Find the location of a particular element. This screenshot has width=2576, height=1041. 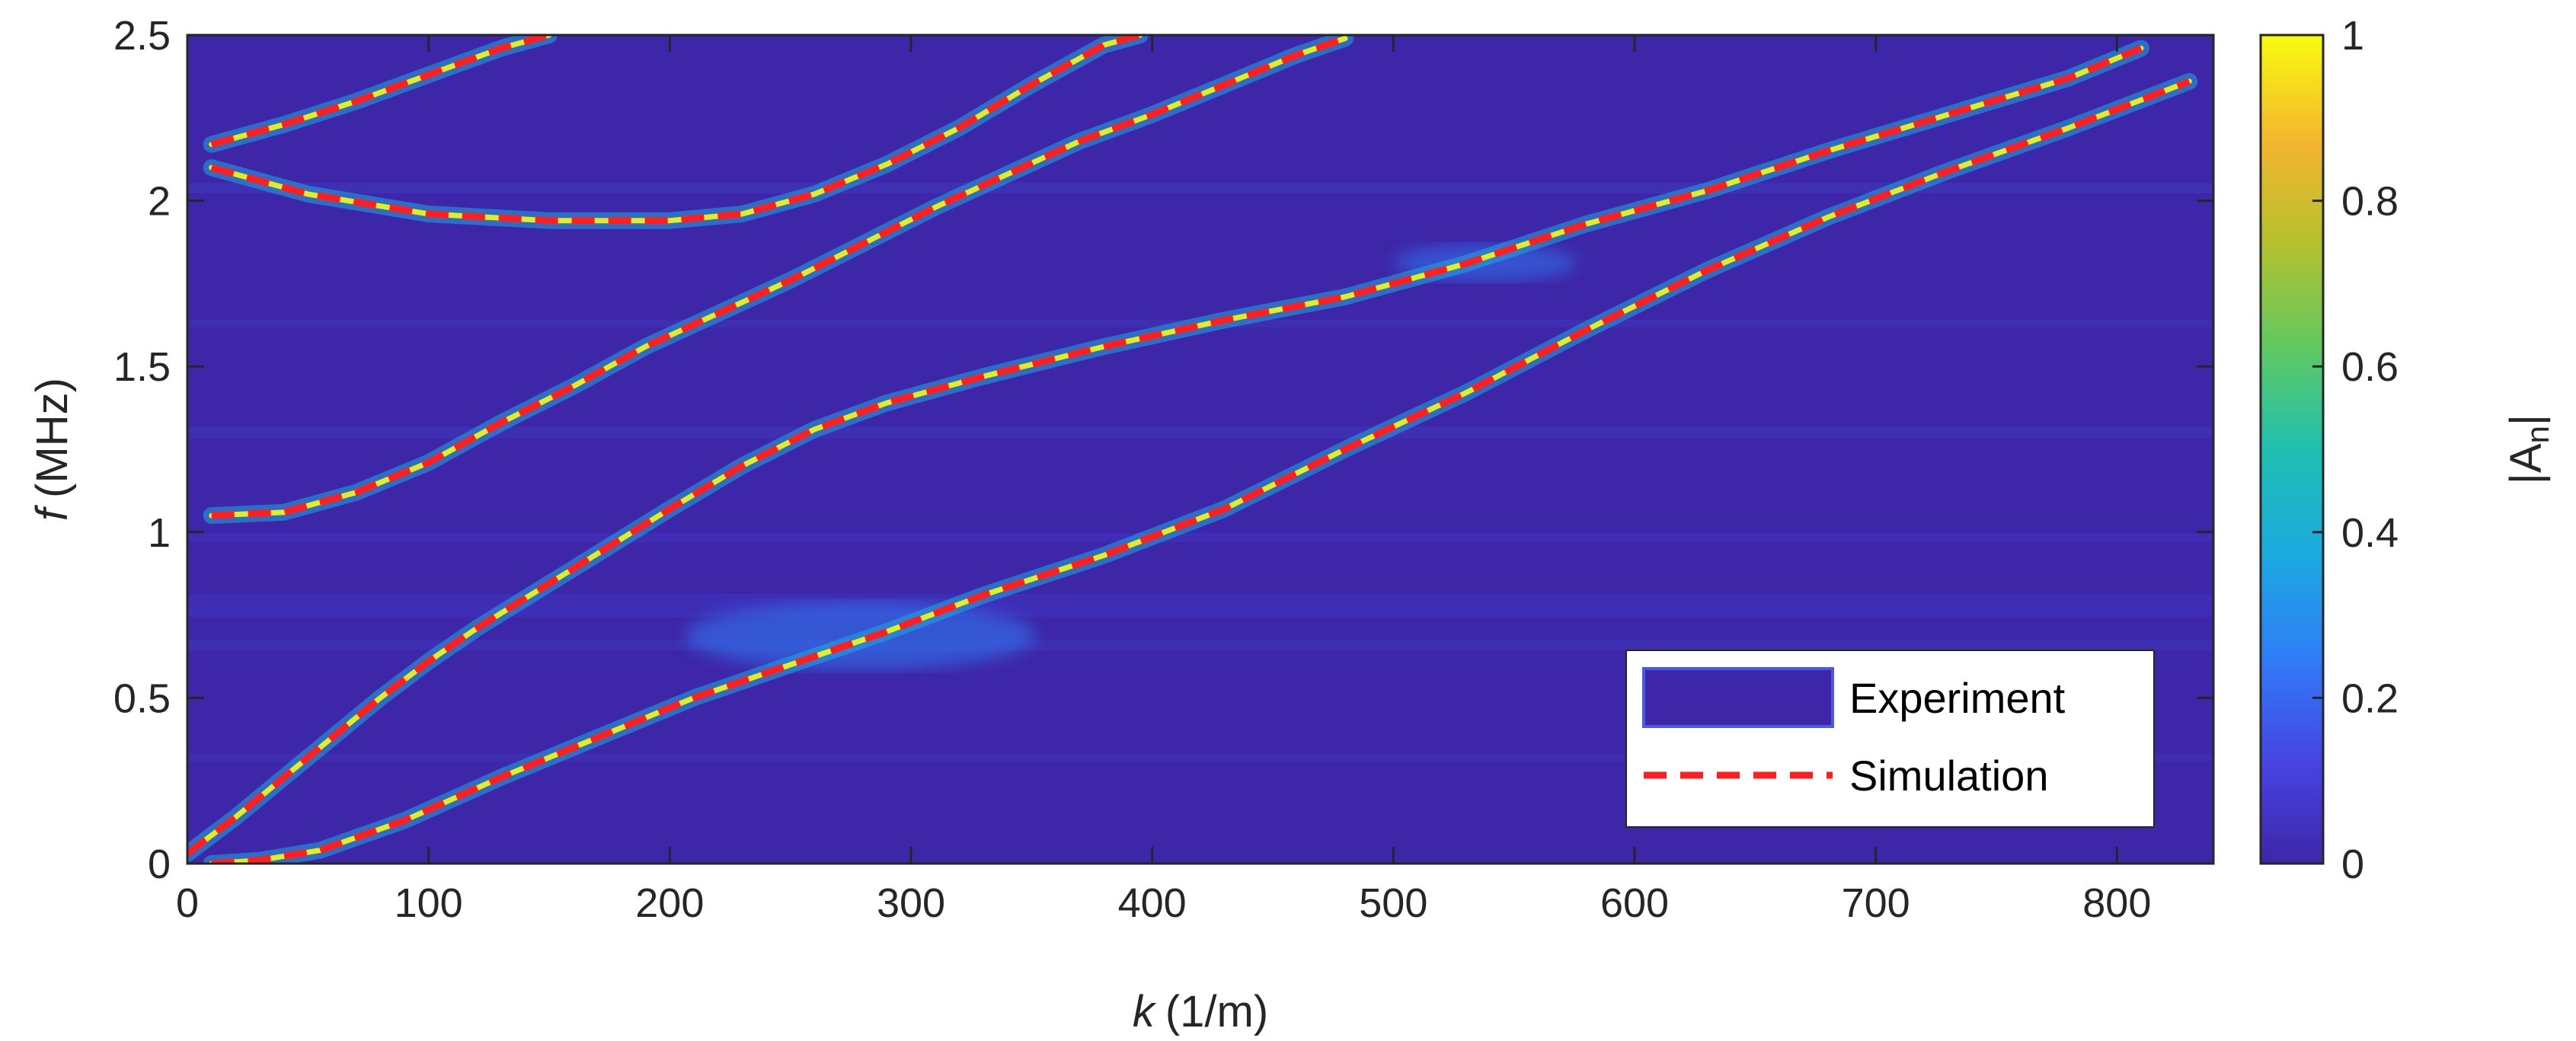

x-tick-label: 0 is located at coordinates (188, 903).